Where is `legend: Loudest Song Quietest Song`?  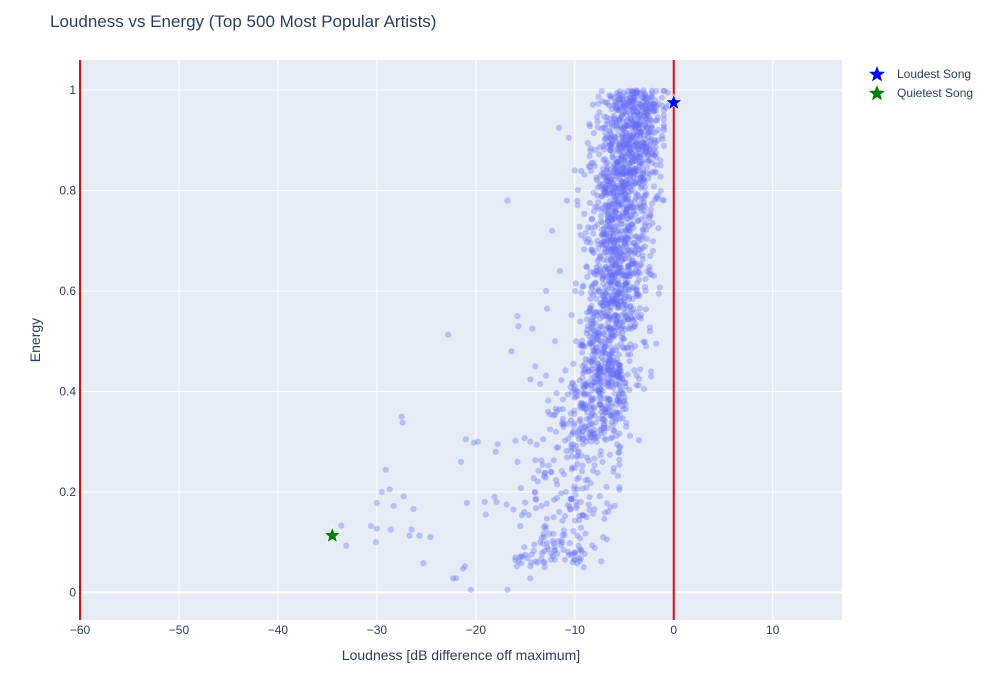 legend: Loudest Song Quietest Song is located at coordinates (919, 83).